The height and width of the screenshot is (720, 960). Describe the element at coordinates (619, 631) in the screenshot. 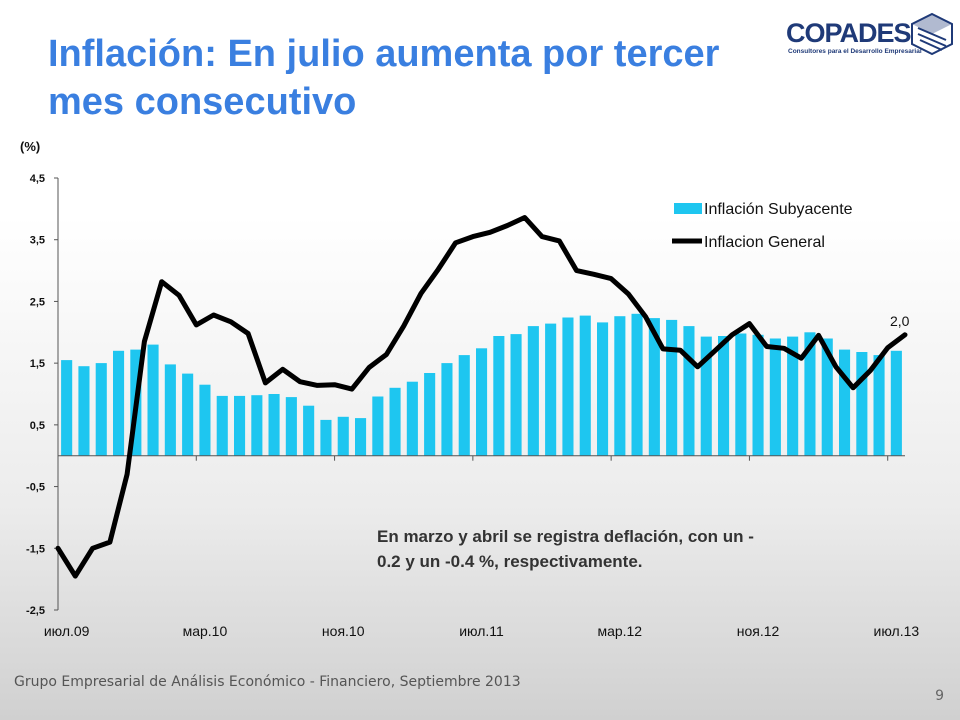

I see `x-tick-label: мар.12` at that location.